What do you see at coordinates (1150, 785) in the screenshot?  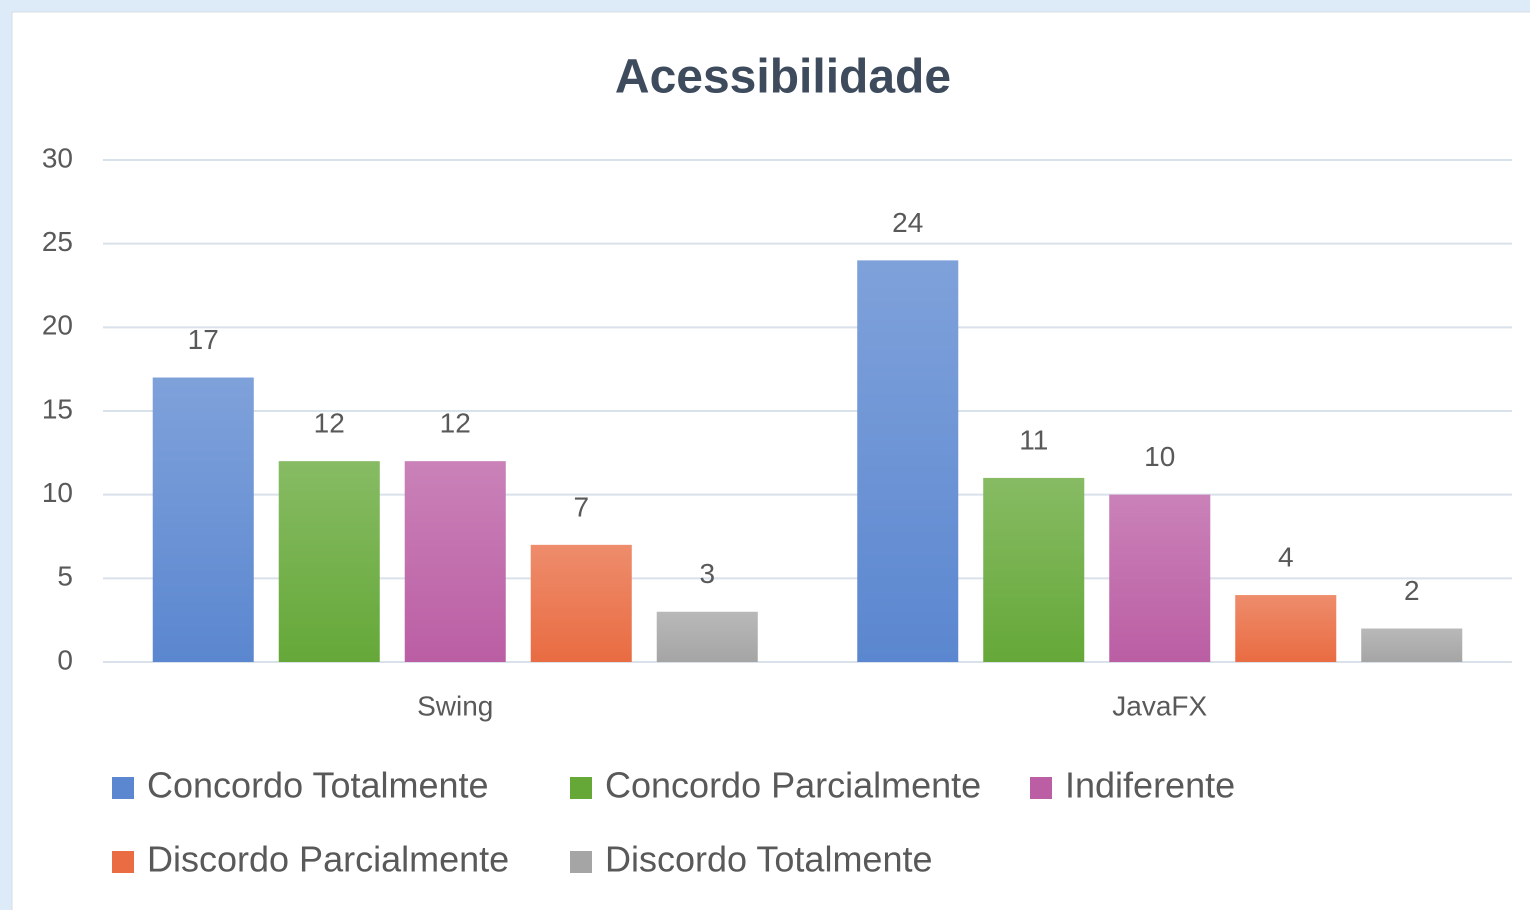 I see `legend-label: Indiferente` at bounding box center [1150, 785].